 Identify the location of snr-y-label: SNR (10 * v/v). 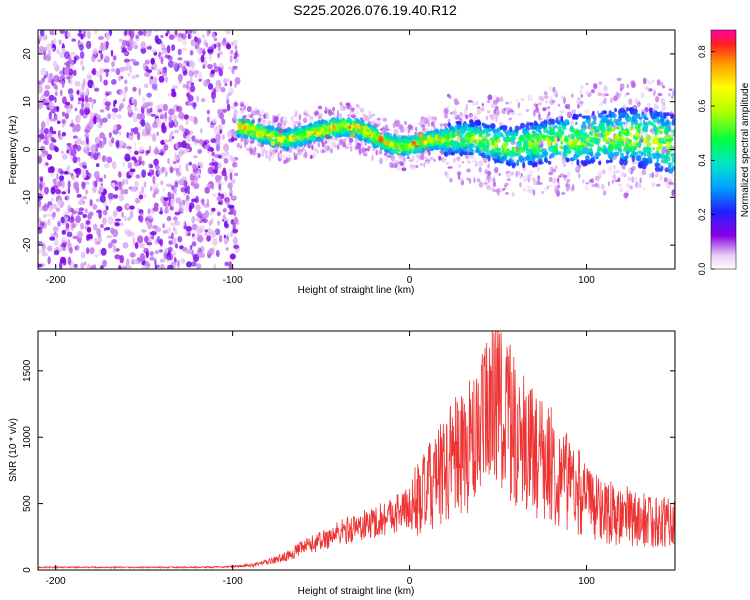
(13, 450).